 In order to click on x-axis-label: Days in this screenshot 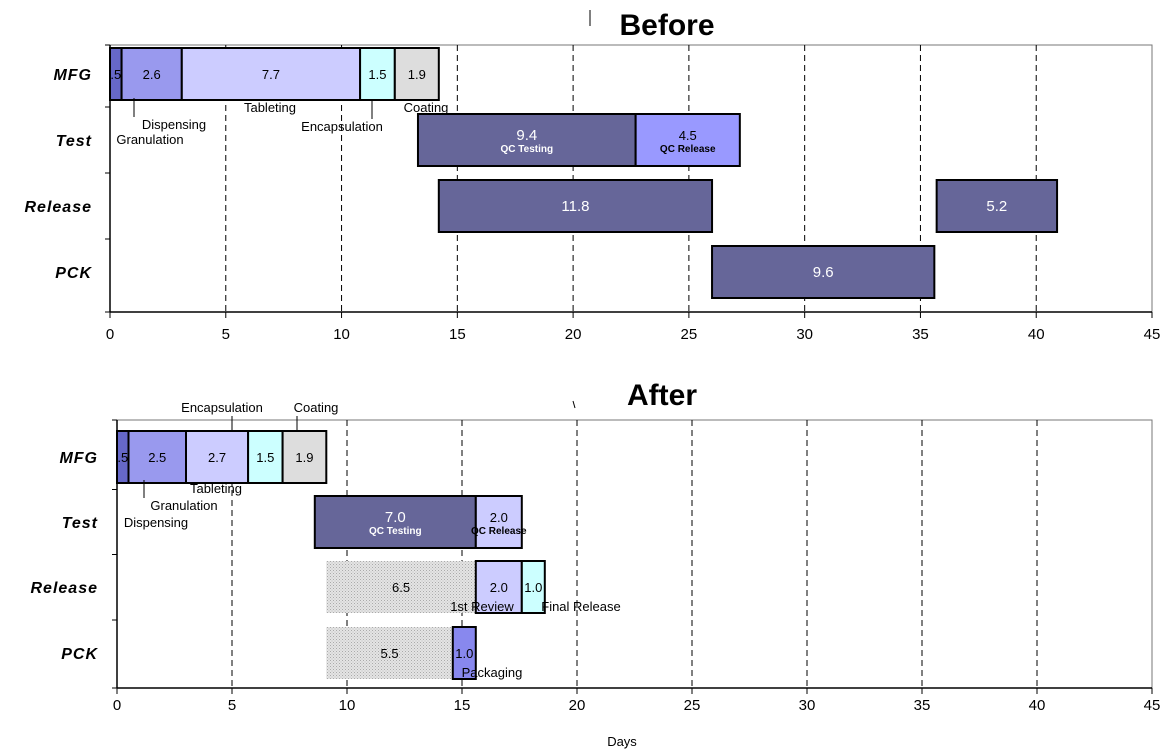, I will do `click(622, 741)`.